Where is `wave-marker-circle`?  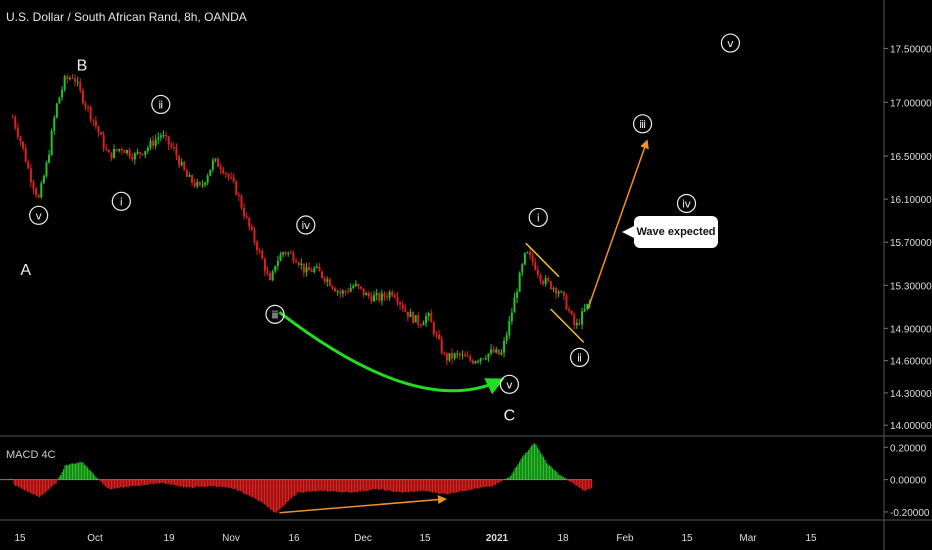
wave-marker-circle is located at coordinates (730, 43).